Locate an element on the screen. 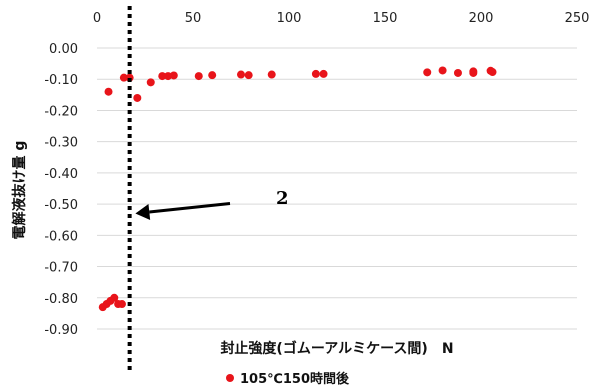  legend: 105℃150時間後 is located at coordinates (288, 379).